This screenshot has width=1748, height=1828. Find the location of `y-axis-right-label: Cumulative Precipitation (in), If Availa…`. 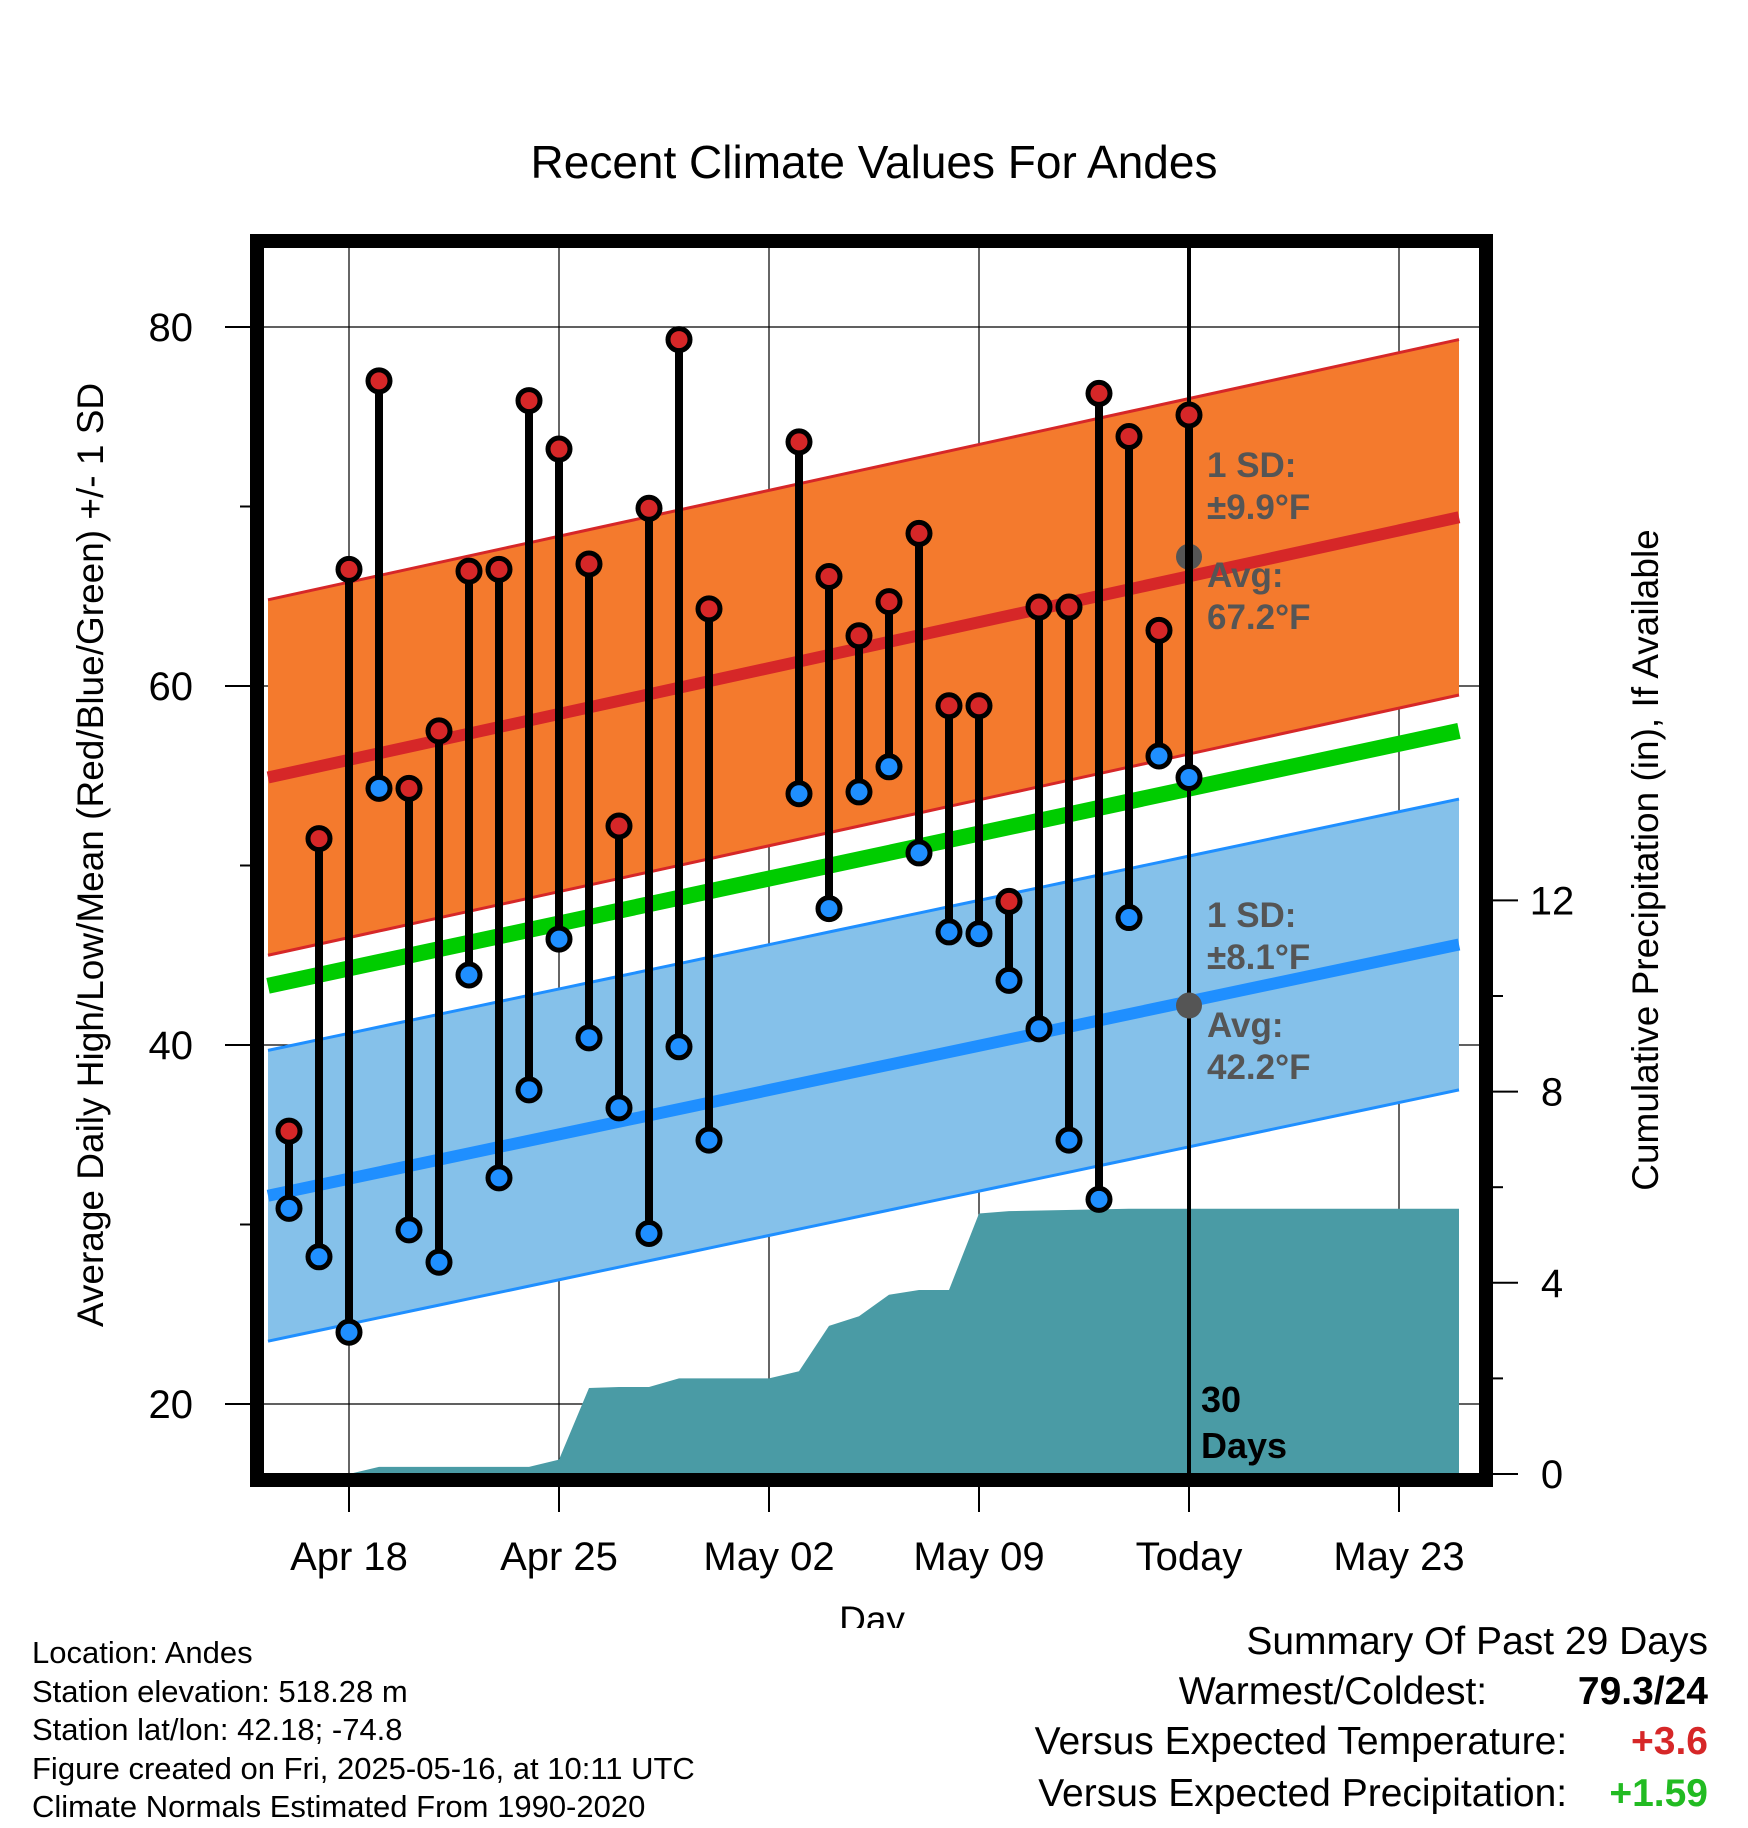

y-axis-right-label: Cumulative Precipitation (in), If Availa… is located at coordinates (1645, 860).